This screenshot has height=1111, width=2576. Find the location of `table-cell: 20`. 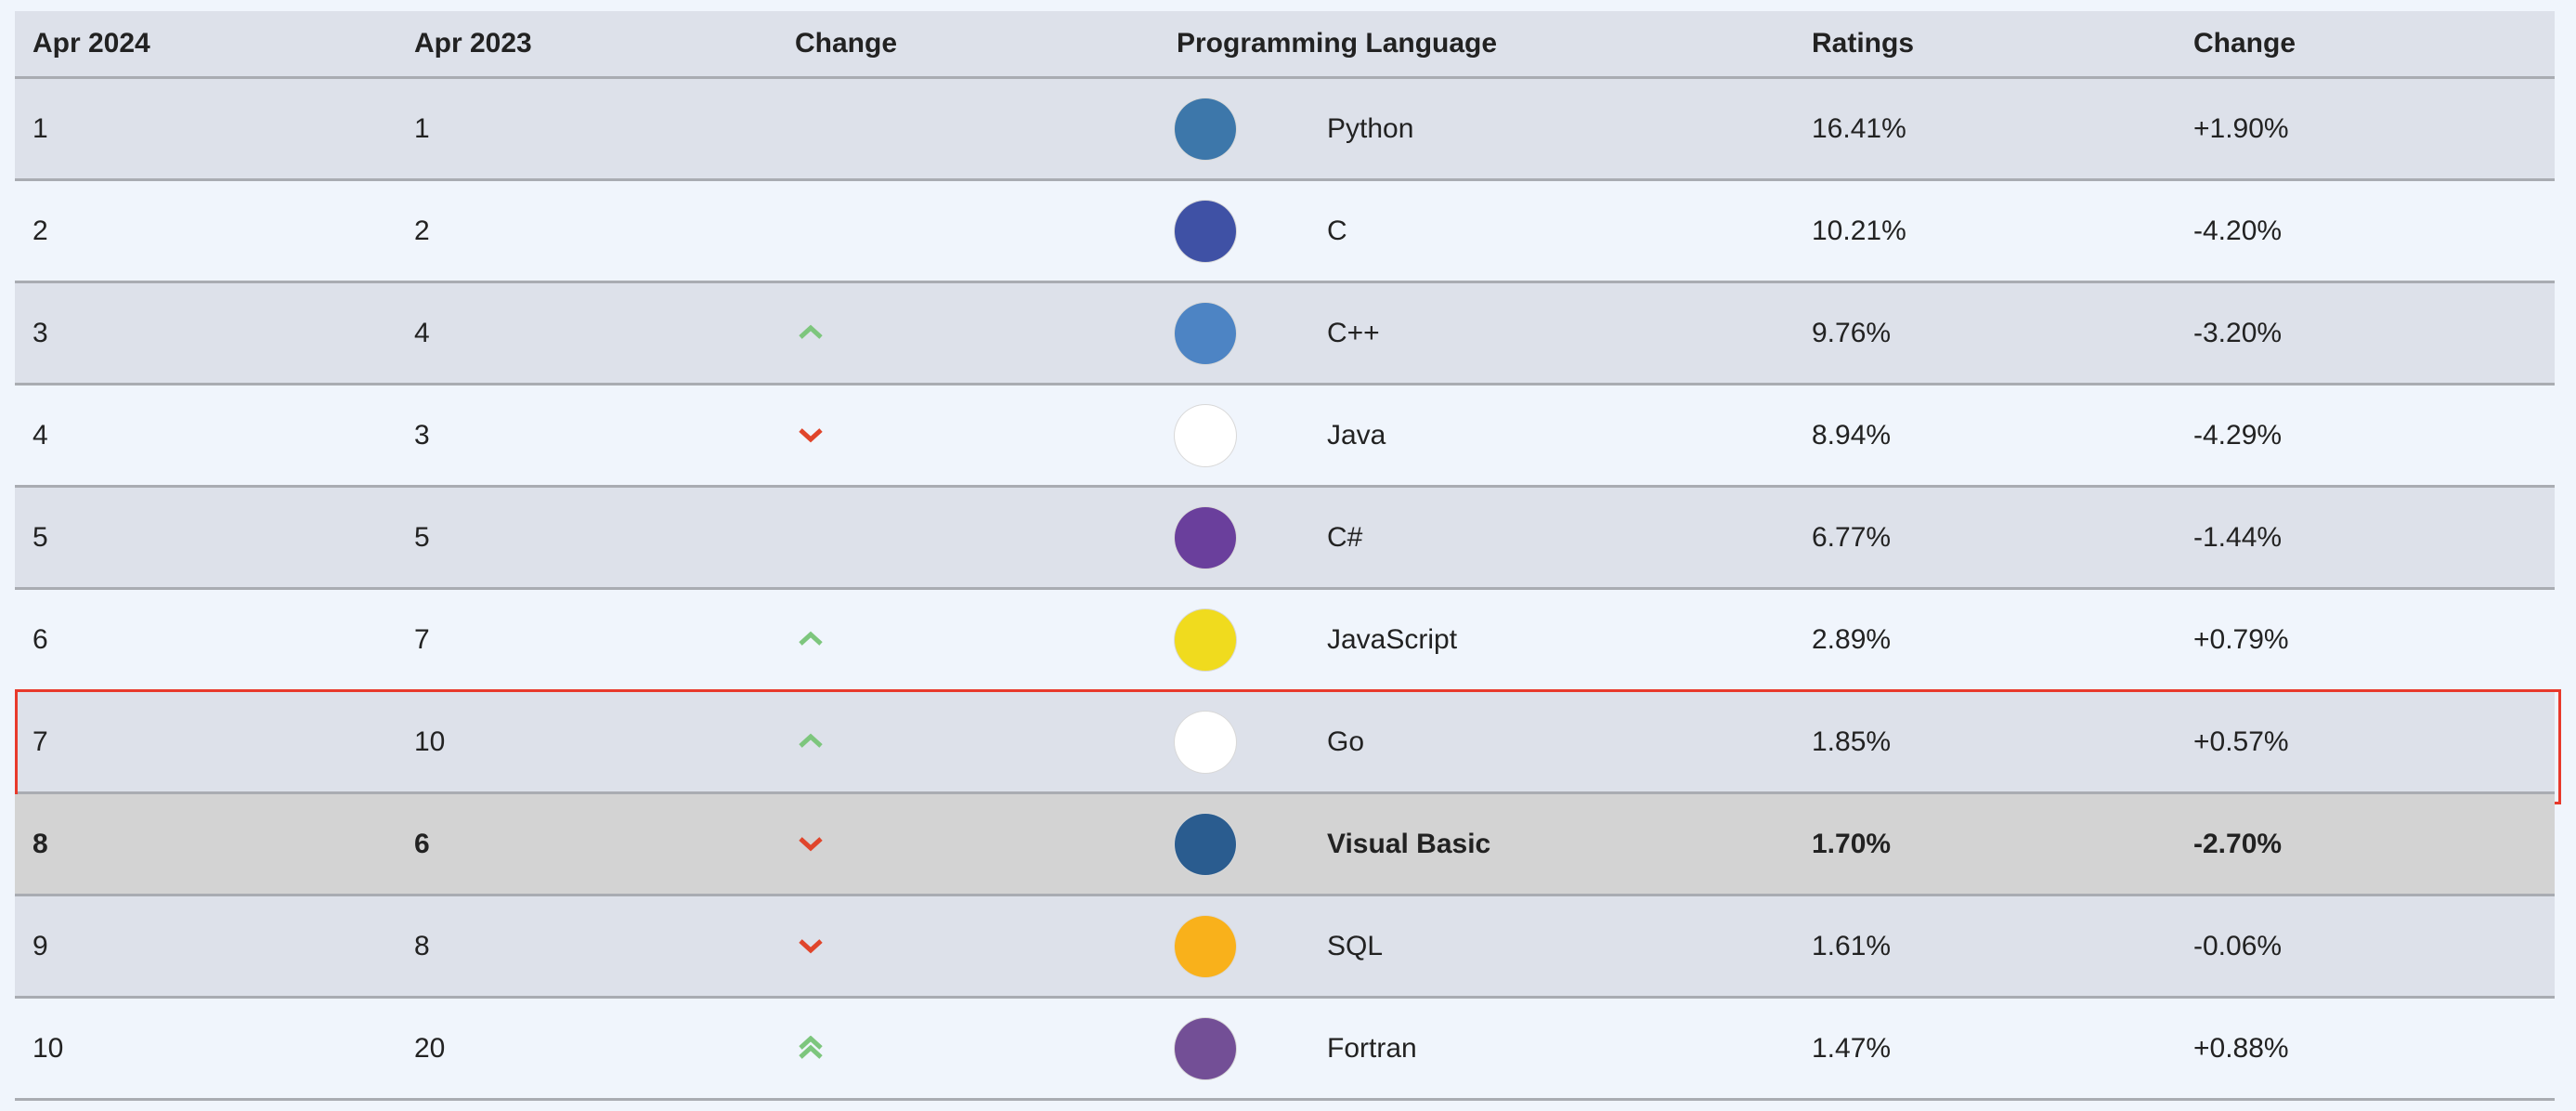

table-cell: 20 is located at coordinates (430, 1048).